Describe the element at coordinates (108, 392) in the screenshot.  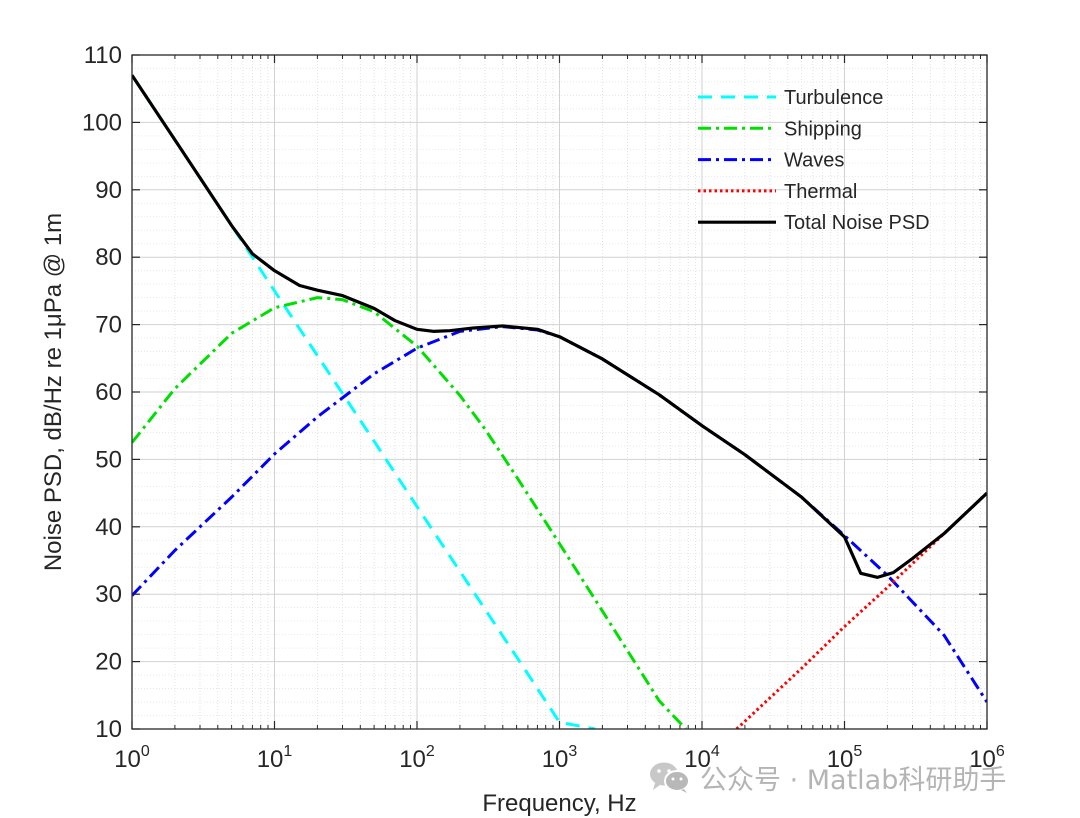
I see `y-tick-label: 60` at that location.